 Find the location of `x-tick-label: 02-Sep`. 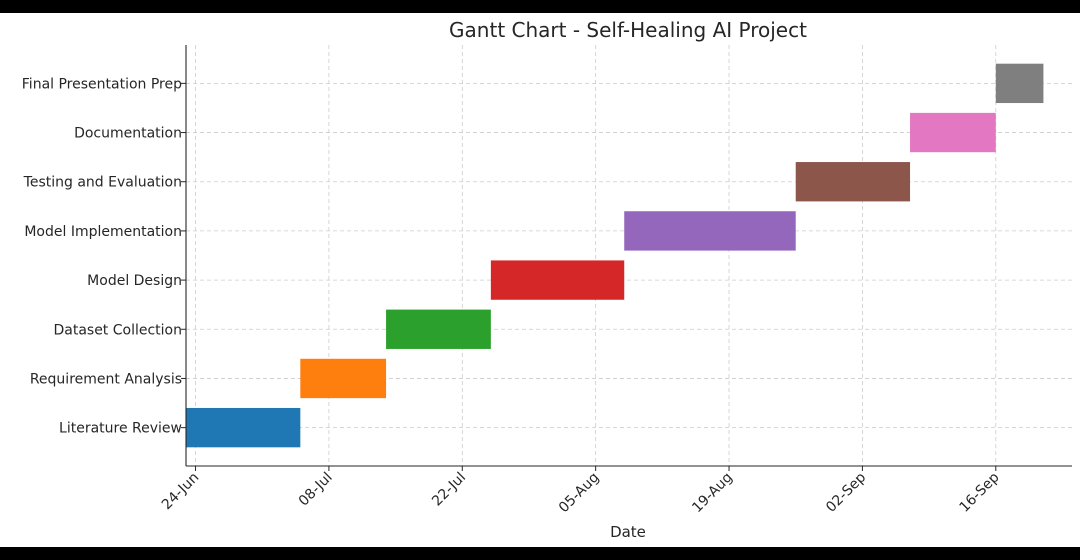

x-tick-label: 02-Sep is located at coordinates (846, 492).